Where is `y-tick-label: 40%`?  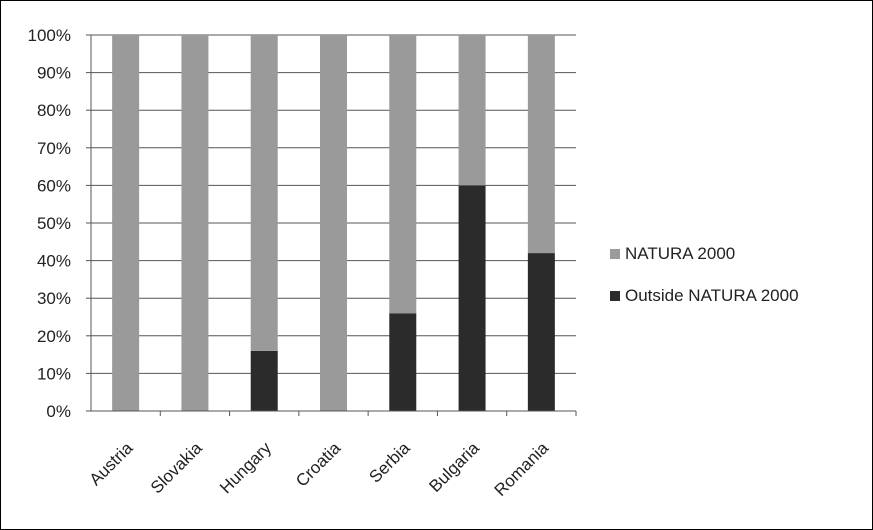
y-tick-label: 40% is located at coordinates (54, 261).